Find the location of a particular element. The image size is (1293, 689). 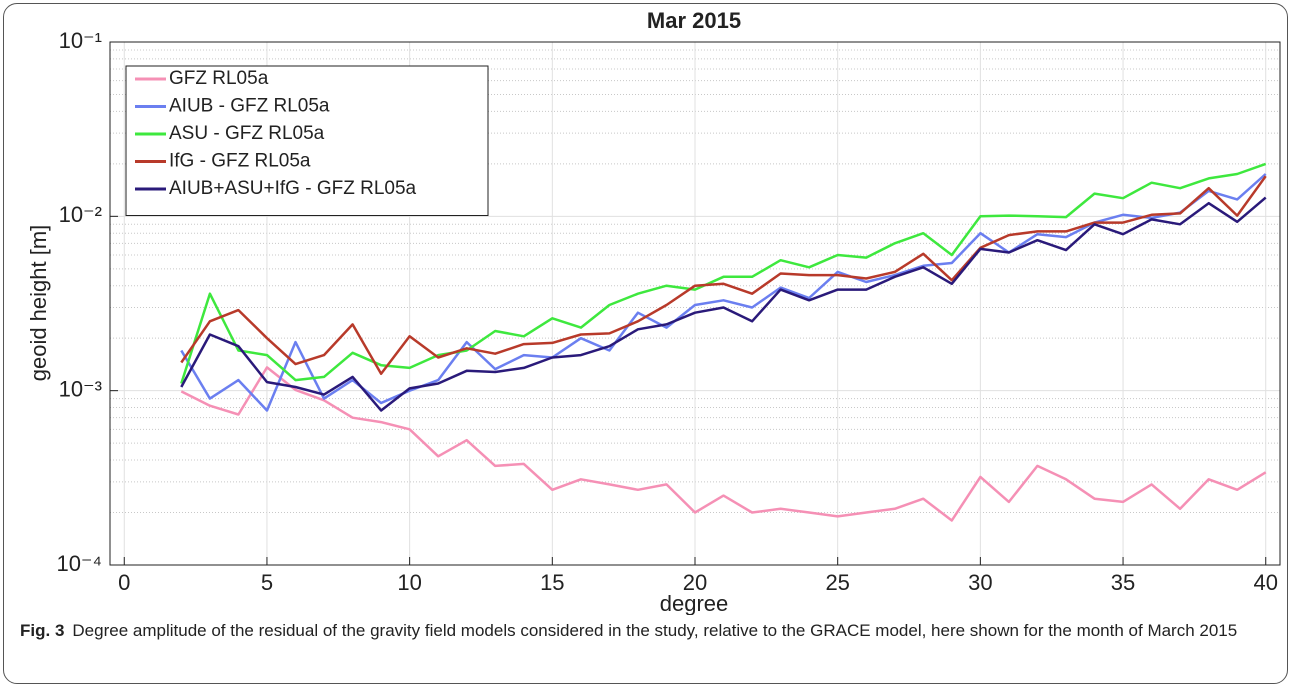

legend-label: GFZ RL05a is located at coordinates (219, 78).